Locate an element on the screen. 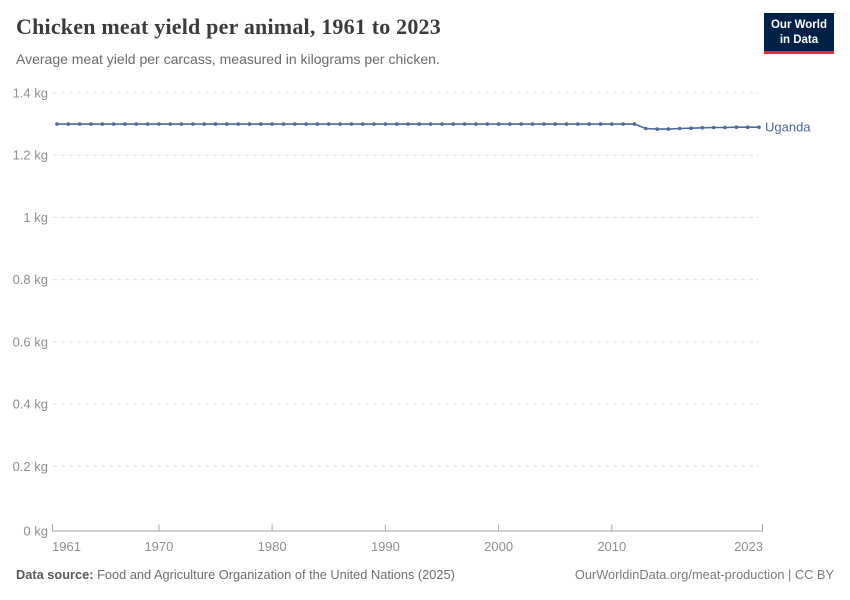  x-axis-line is located at coordinates (407, 528).